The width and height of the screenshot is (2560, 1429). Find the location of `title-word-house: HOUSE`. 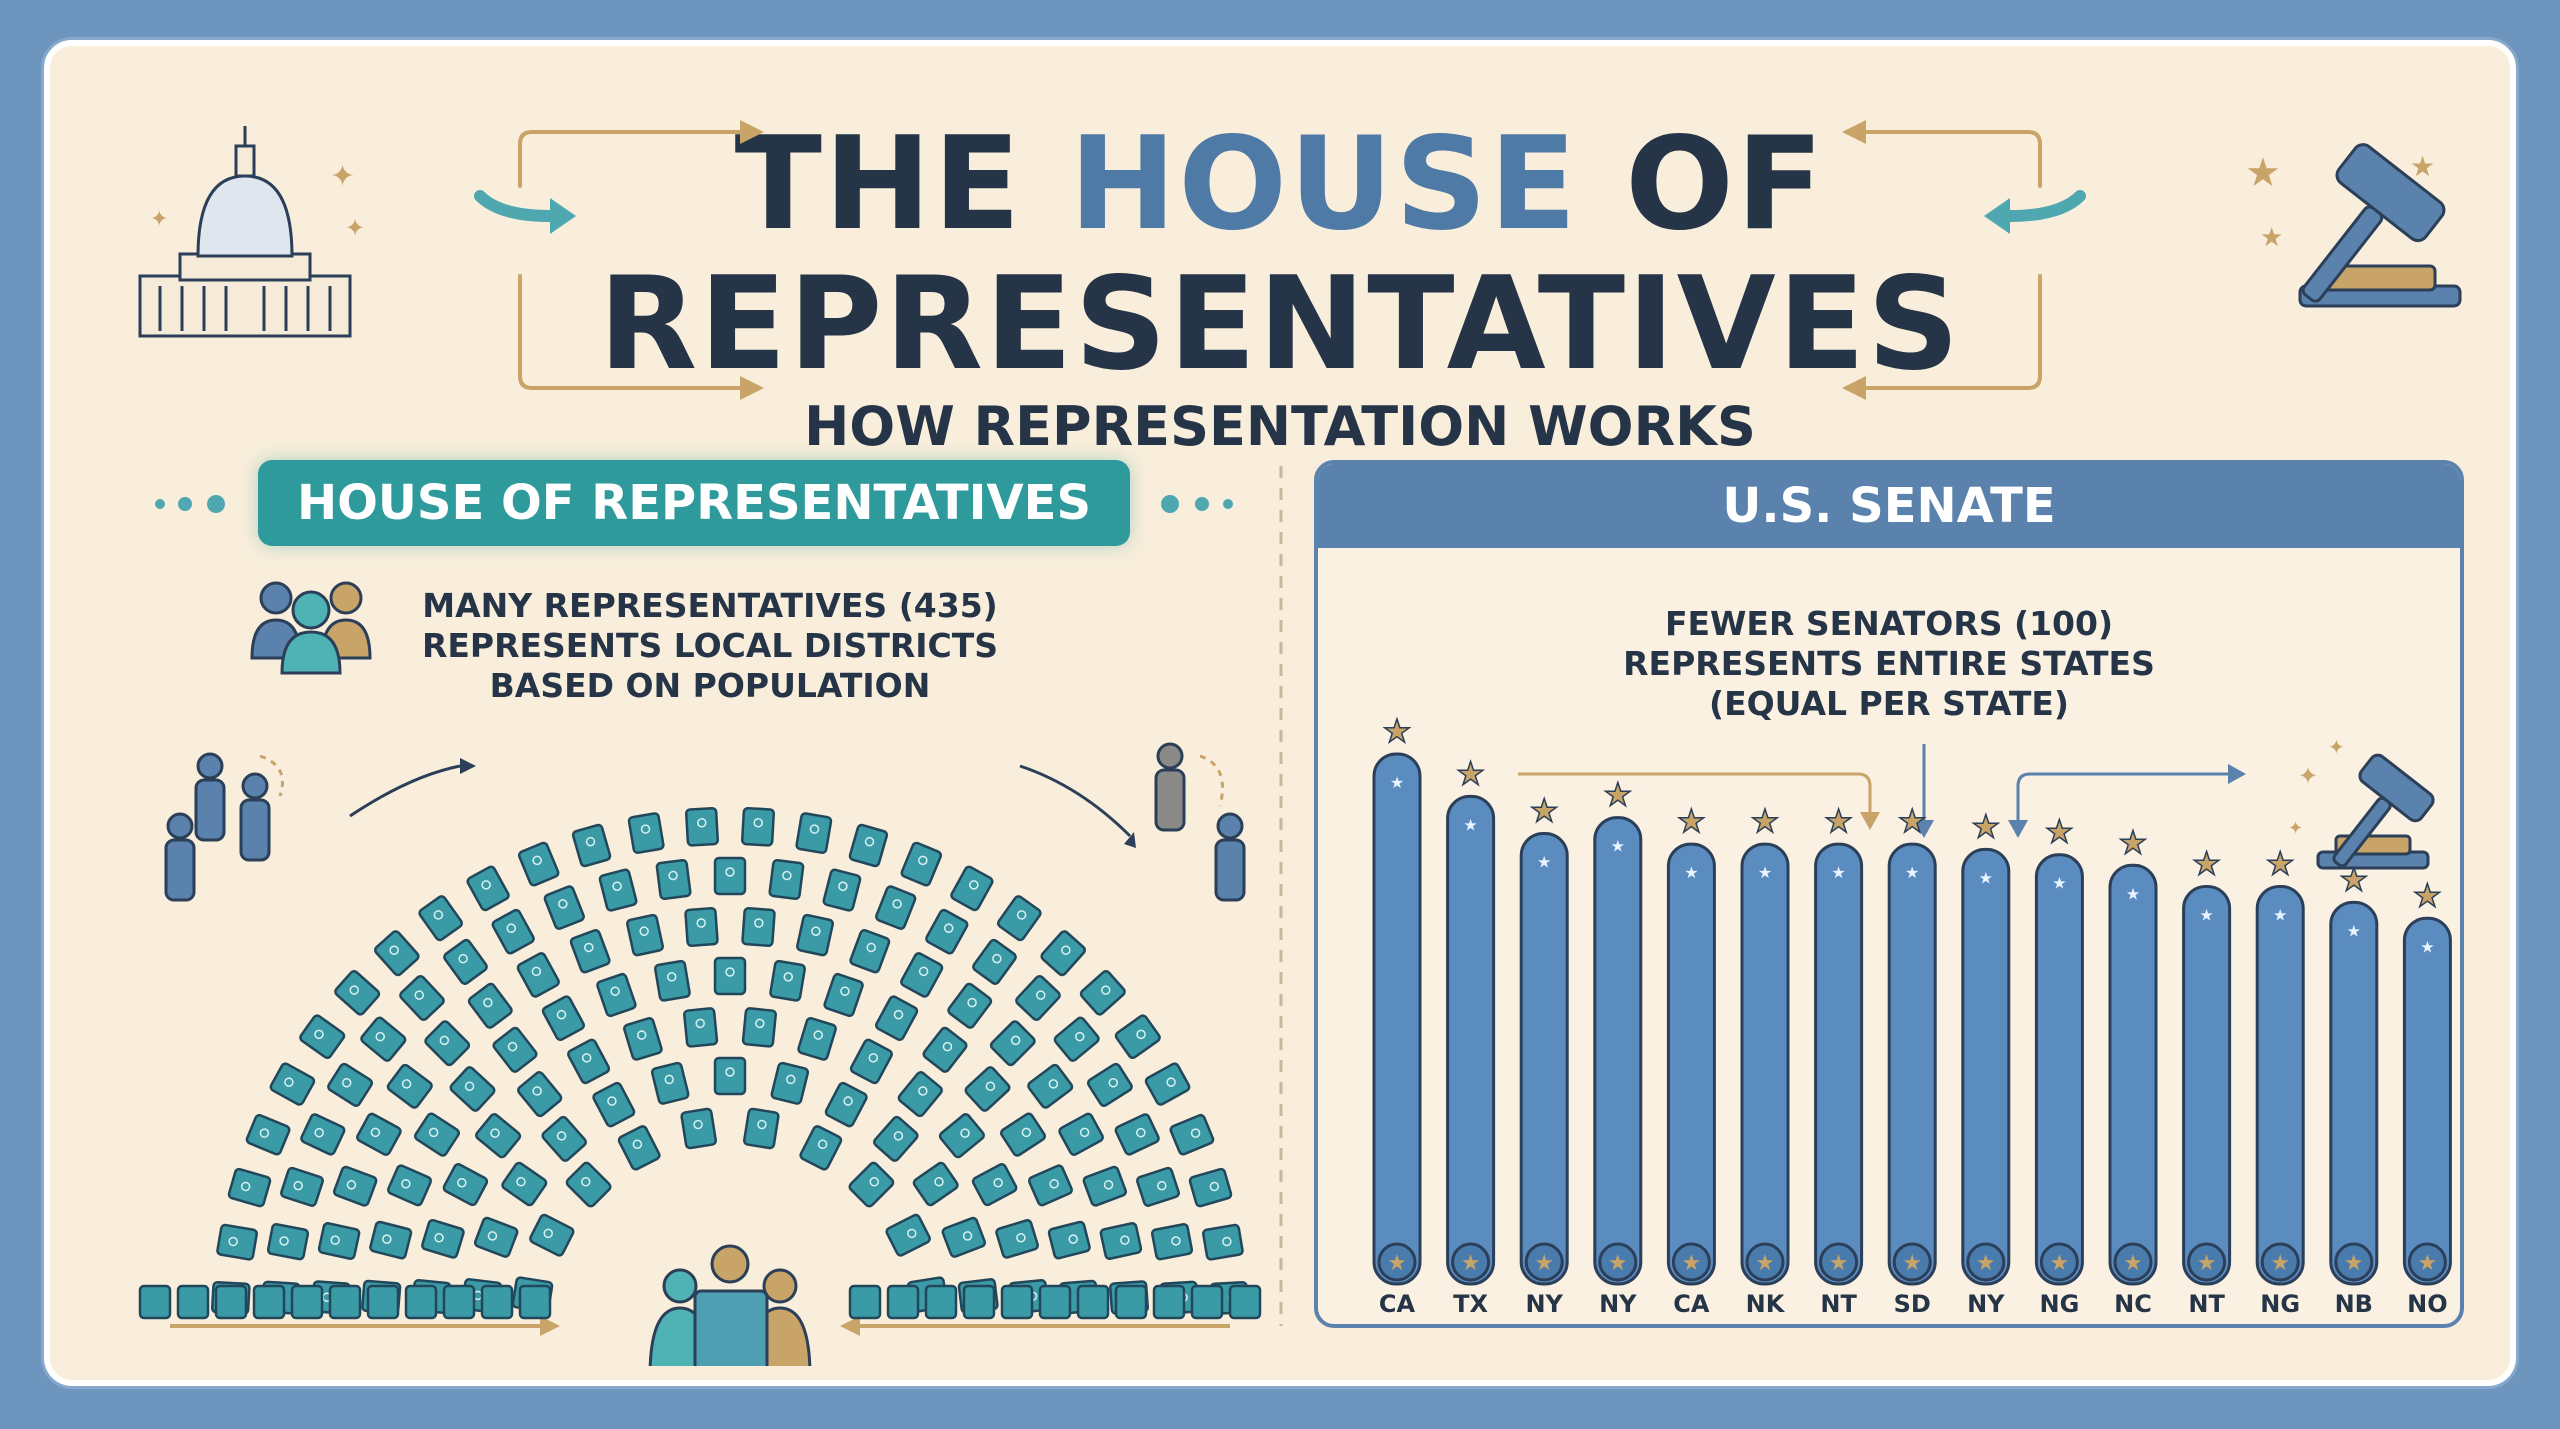

title-word-house: HOUSE is located at coordinates (1324, 184).